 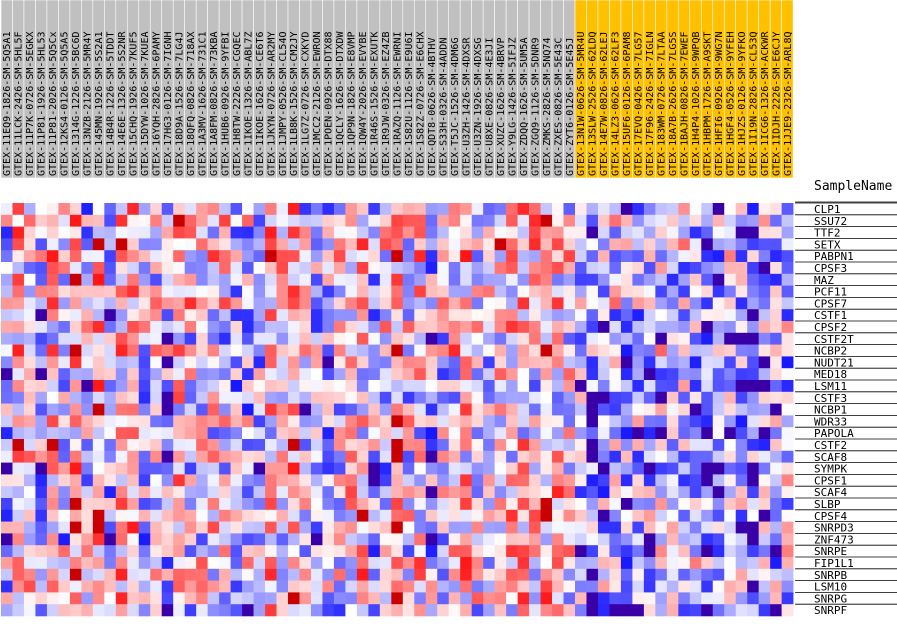 I want to click on row-label: MAZ, so click(x=824, y=280).